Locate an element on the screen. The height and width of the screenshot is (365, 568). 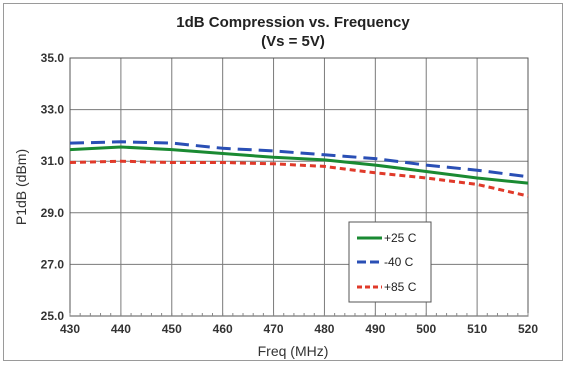
x-tick-label-3: 460 is located at coordinates (223, 329).